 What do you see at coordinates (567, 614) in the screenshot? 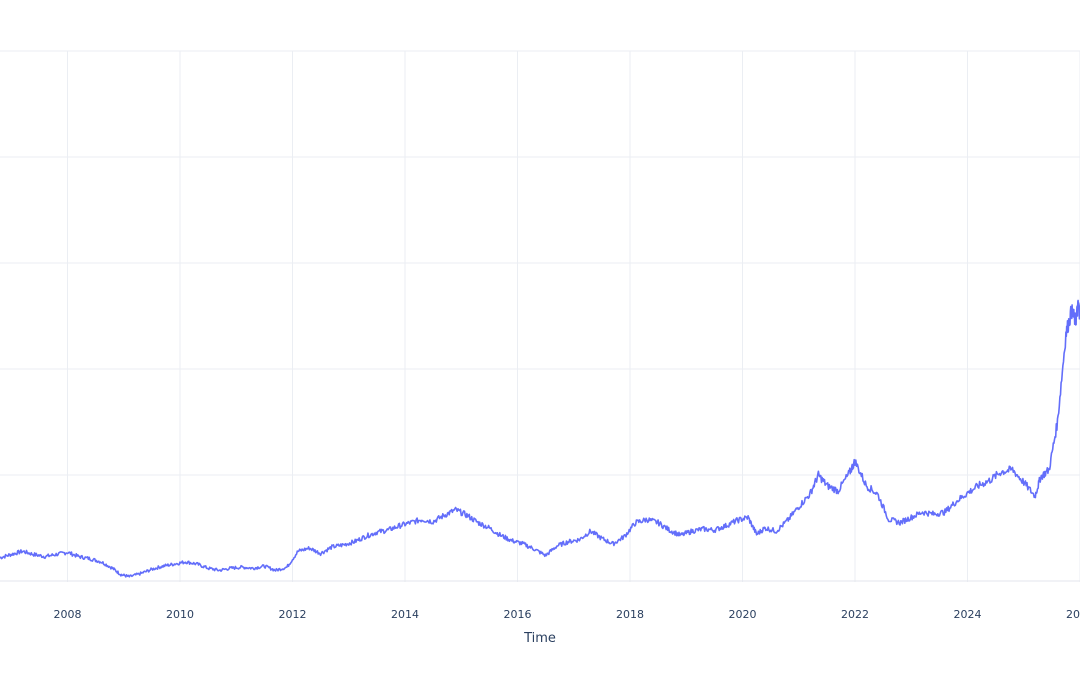
I see `x-tick-labels: 2008 2010 2012 2014 2016 2018 2020 2022 2024 2026` at bounding box center [567, 614].